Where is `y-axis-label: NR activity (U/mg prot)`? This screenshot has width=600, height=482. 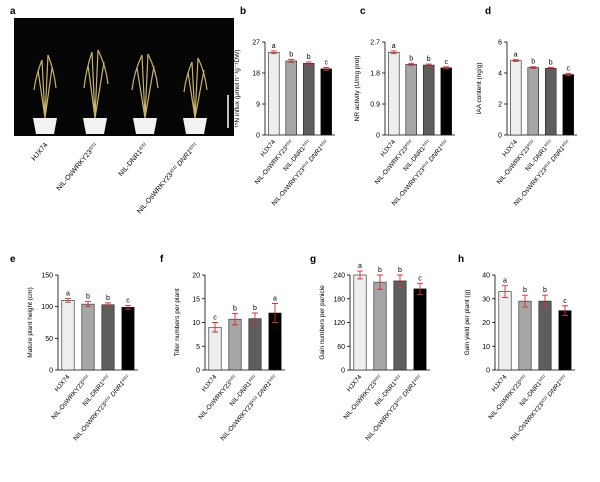 y-axis-label: NR activity (U/mg prot) is located at coordinates (357, 89).